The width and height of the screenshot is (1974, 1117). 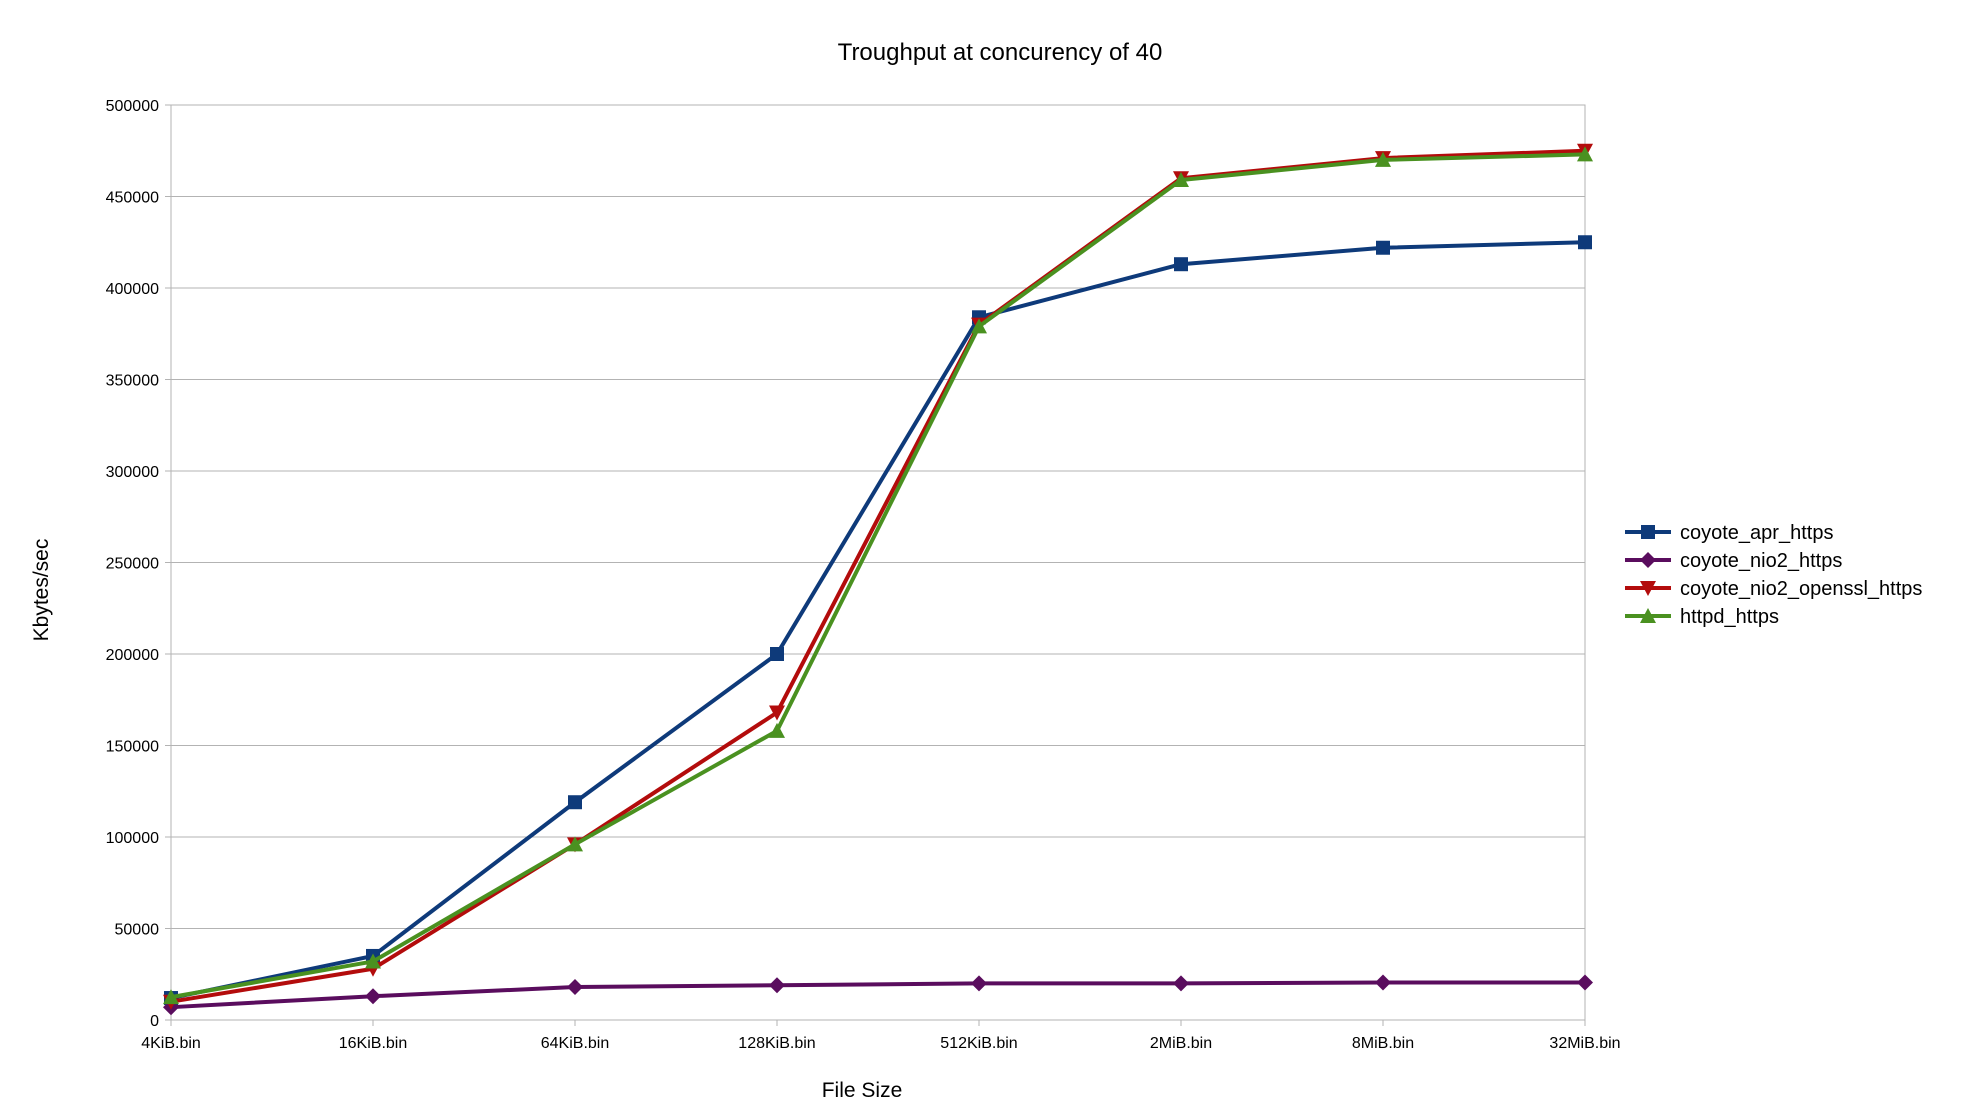 What do you see at coordinates (137, 930) in the screenshot?
I see `y-tick-label: 50000` at bounding box center [137, 930].